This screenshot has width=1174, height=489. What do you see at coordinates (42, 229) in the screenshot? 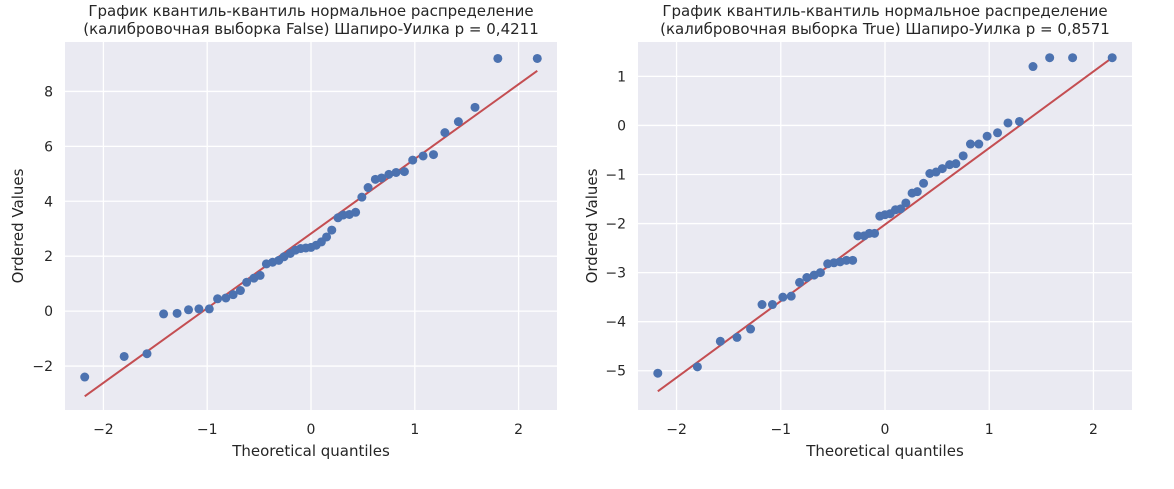
I see `left-y-ticks: −2 0 2 4 6 8` at bounding box center [42, 229].